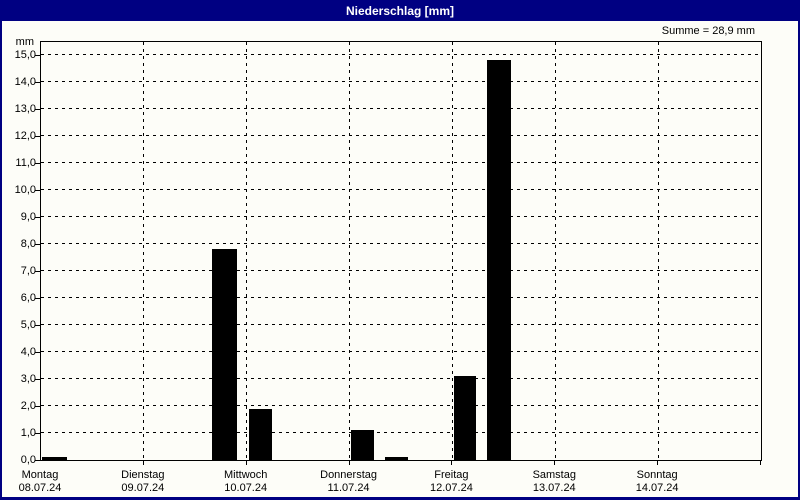 Image resolution: width=800 pixels, height=500 pixels. I want to click on x-axis-day-label: Montag 08.07.24, so click(50, 482).